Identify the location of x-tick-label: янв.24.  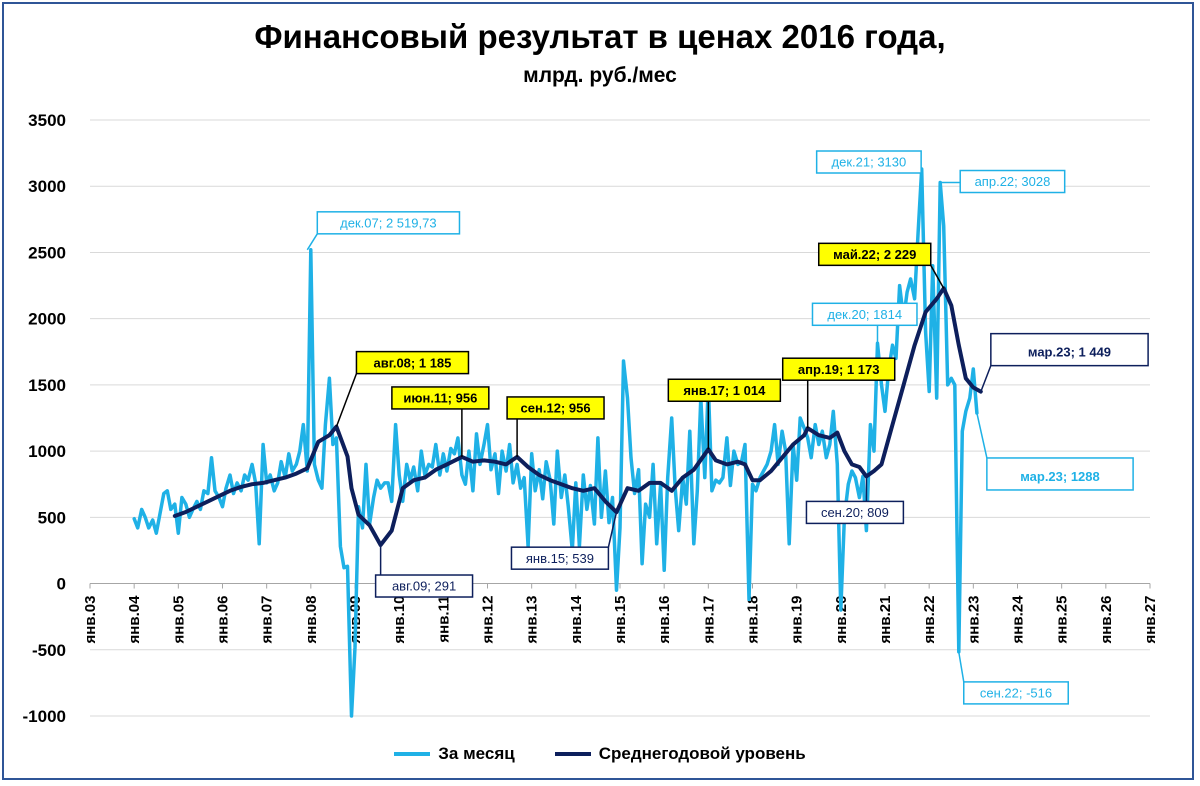
(1018, 619).